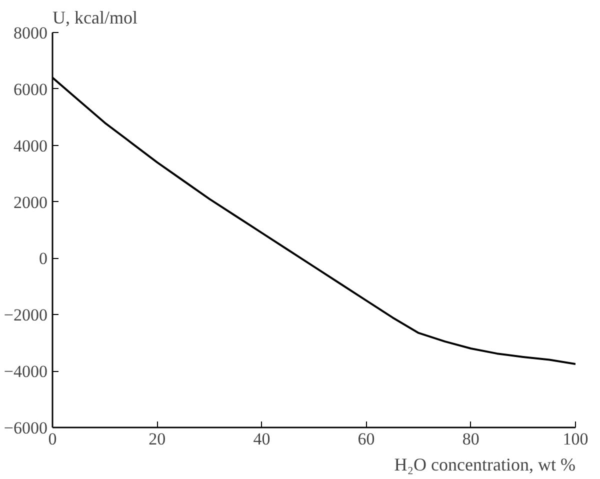 The width and height of the screenshot is (600, 479). I want to click on x-tick-label: 20, so click(157, 439).